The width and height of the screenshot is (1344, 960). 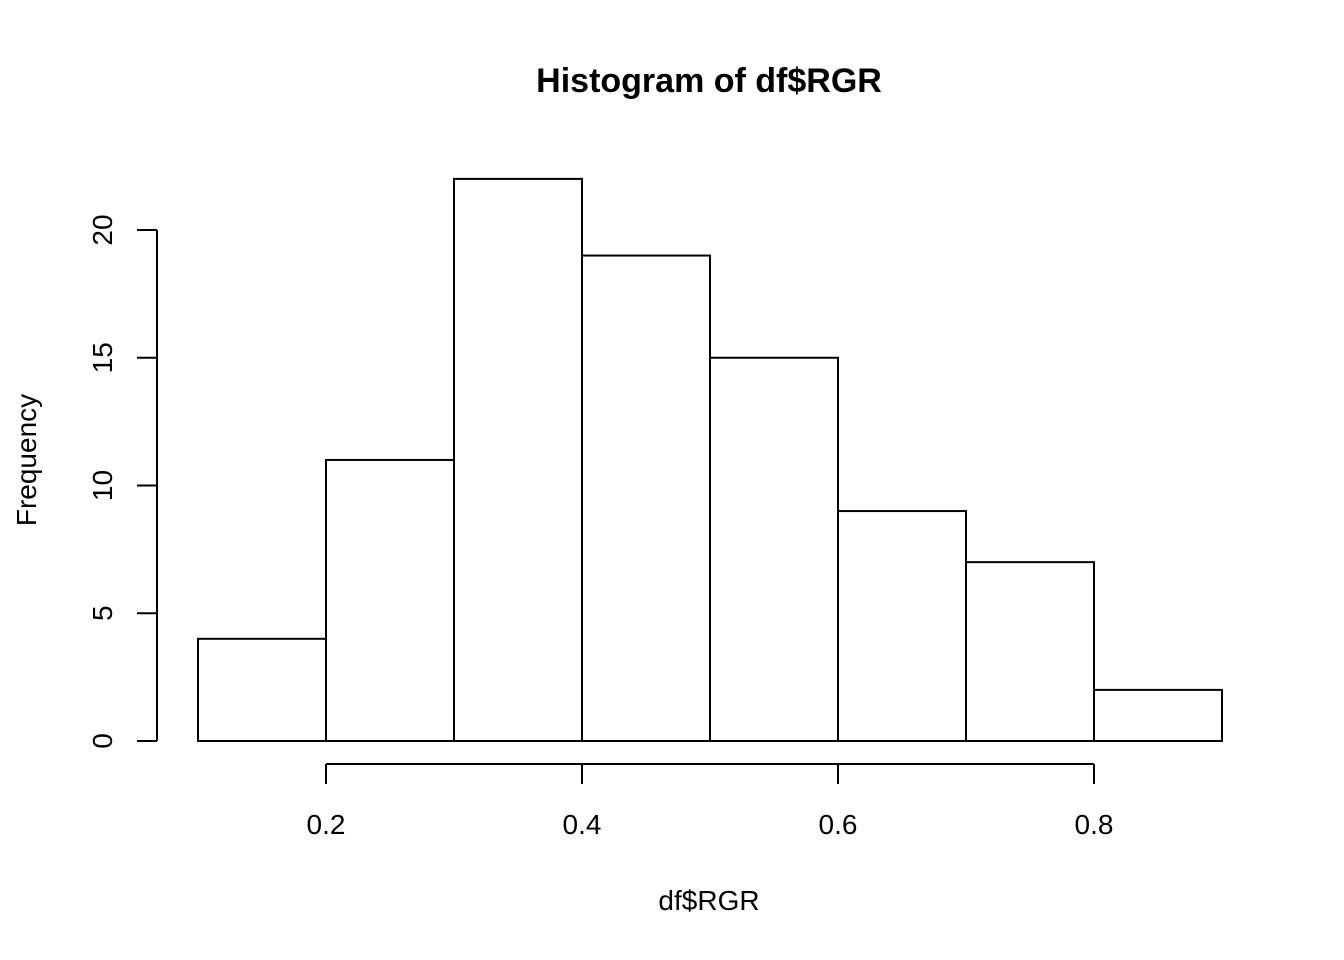 What do you see at coordinates (102, 741) in the screenshot?
I see `y-tick-label-0: 0` at bounding box center [102, 741].